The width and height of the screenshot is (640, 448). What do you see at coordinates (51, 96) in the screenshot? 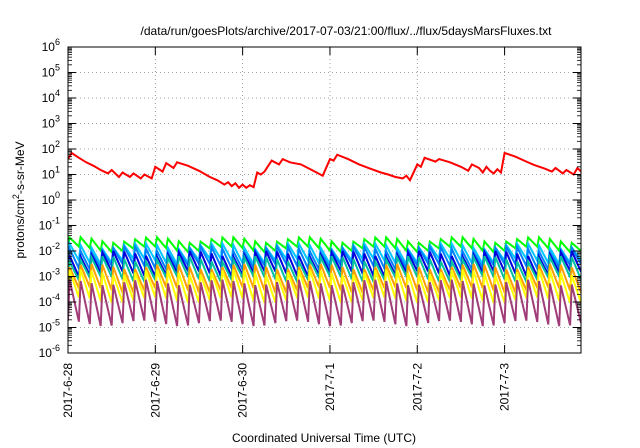
I see `y-tick-label: 10⁴` at bounding box center [51, 96].